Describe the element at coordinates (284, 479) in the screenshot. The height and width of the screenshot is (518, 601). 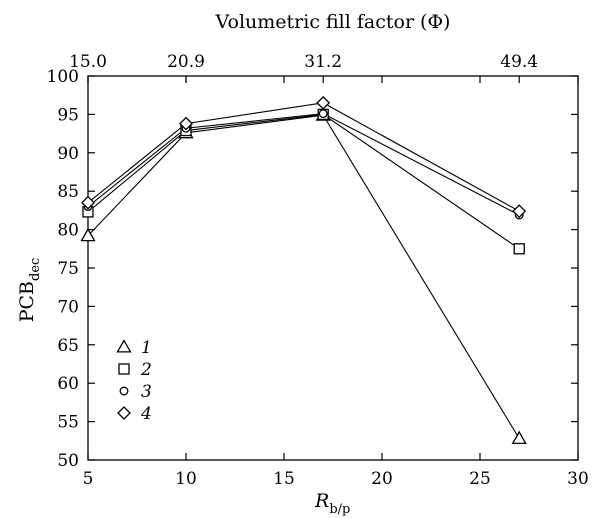
I see `x-tick-label: 15` at that location.